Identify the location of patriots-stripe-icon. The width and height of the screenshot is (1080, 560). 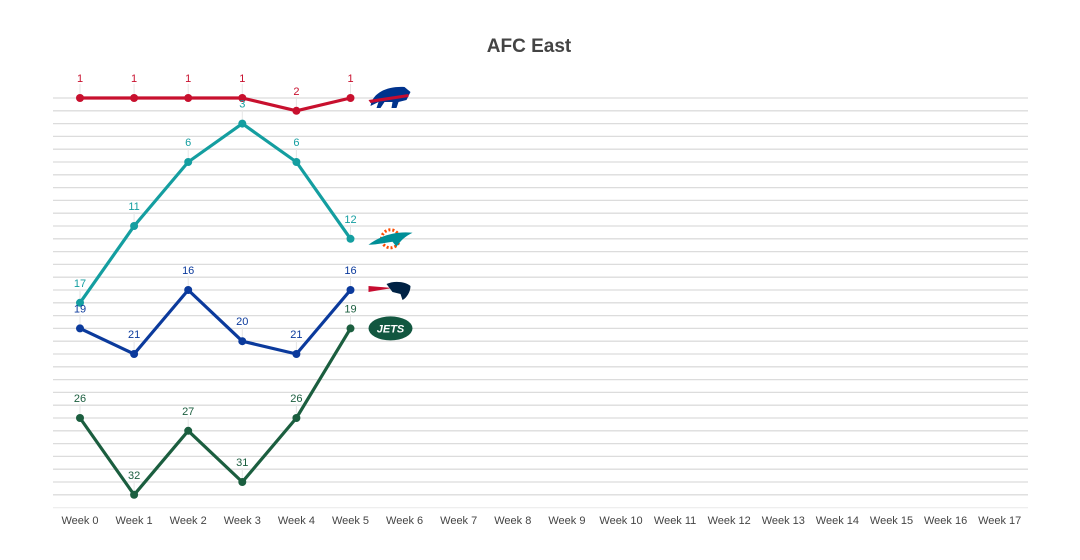
(380, 289).